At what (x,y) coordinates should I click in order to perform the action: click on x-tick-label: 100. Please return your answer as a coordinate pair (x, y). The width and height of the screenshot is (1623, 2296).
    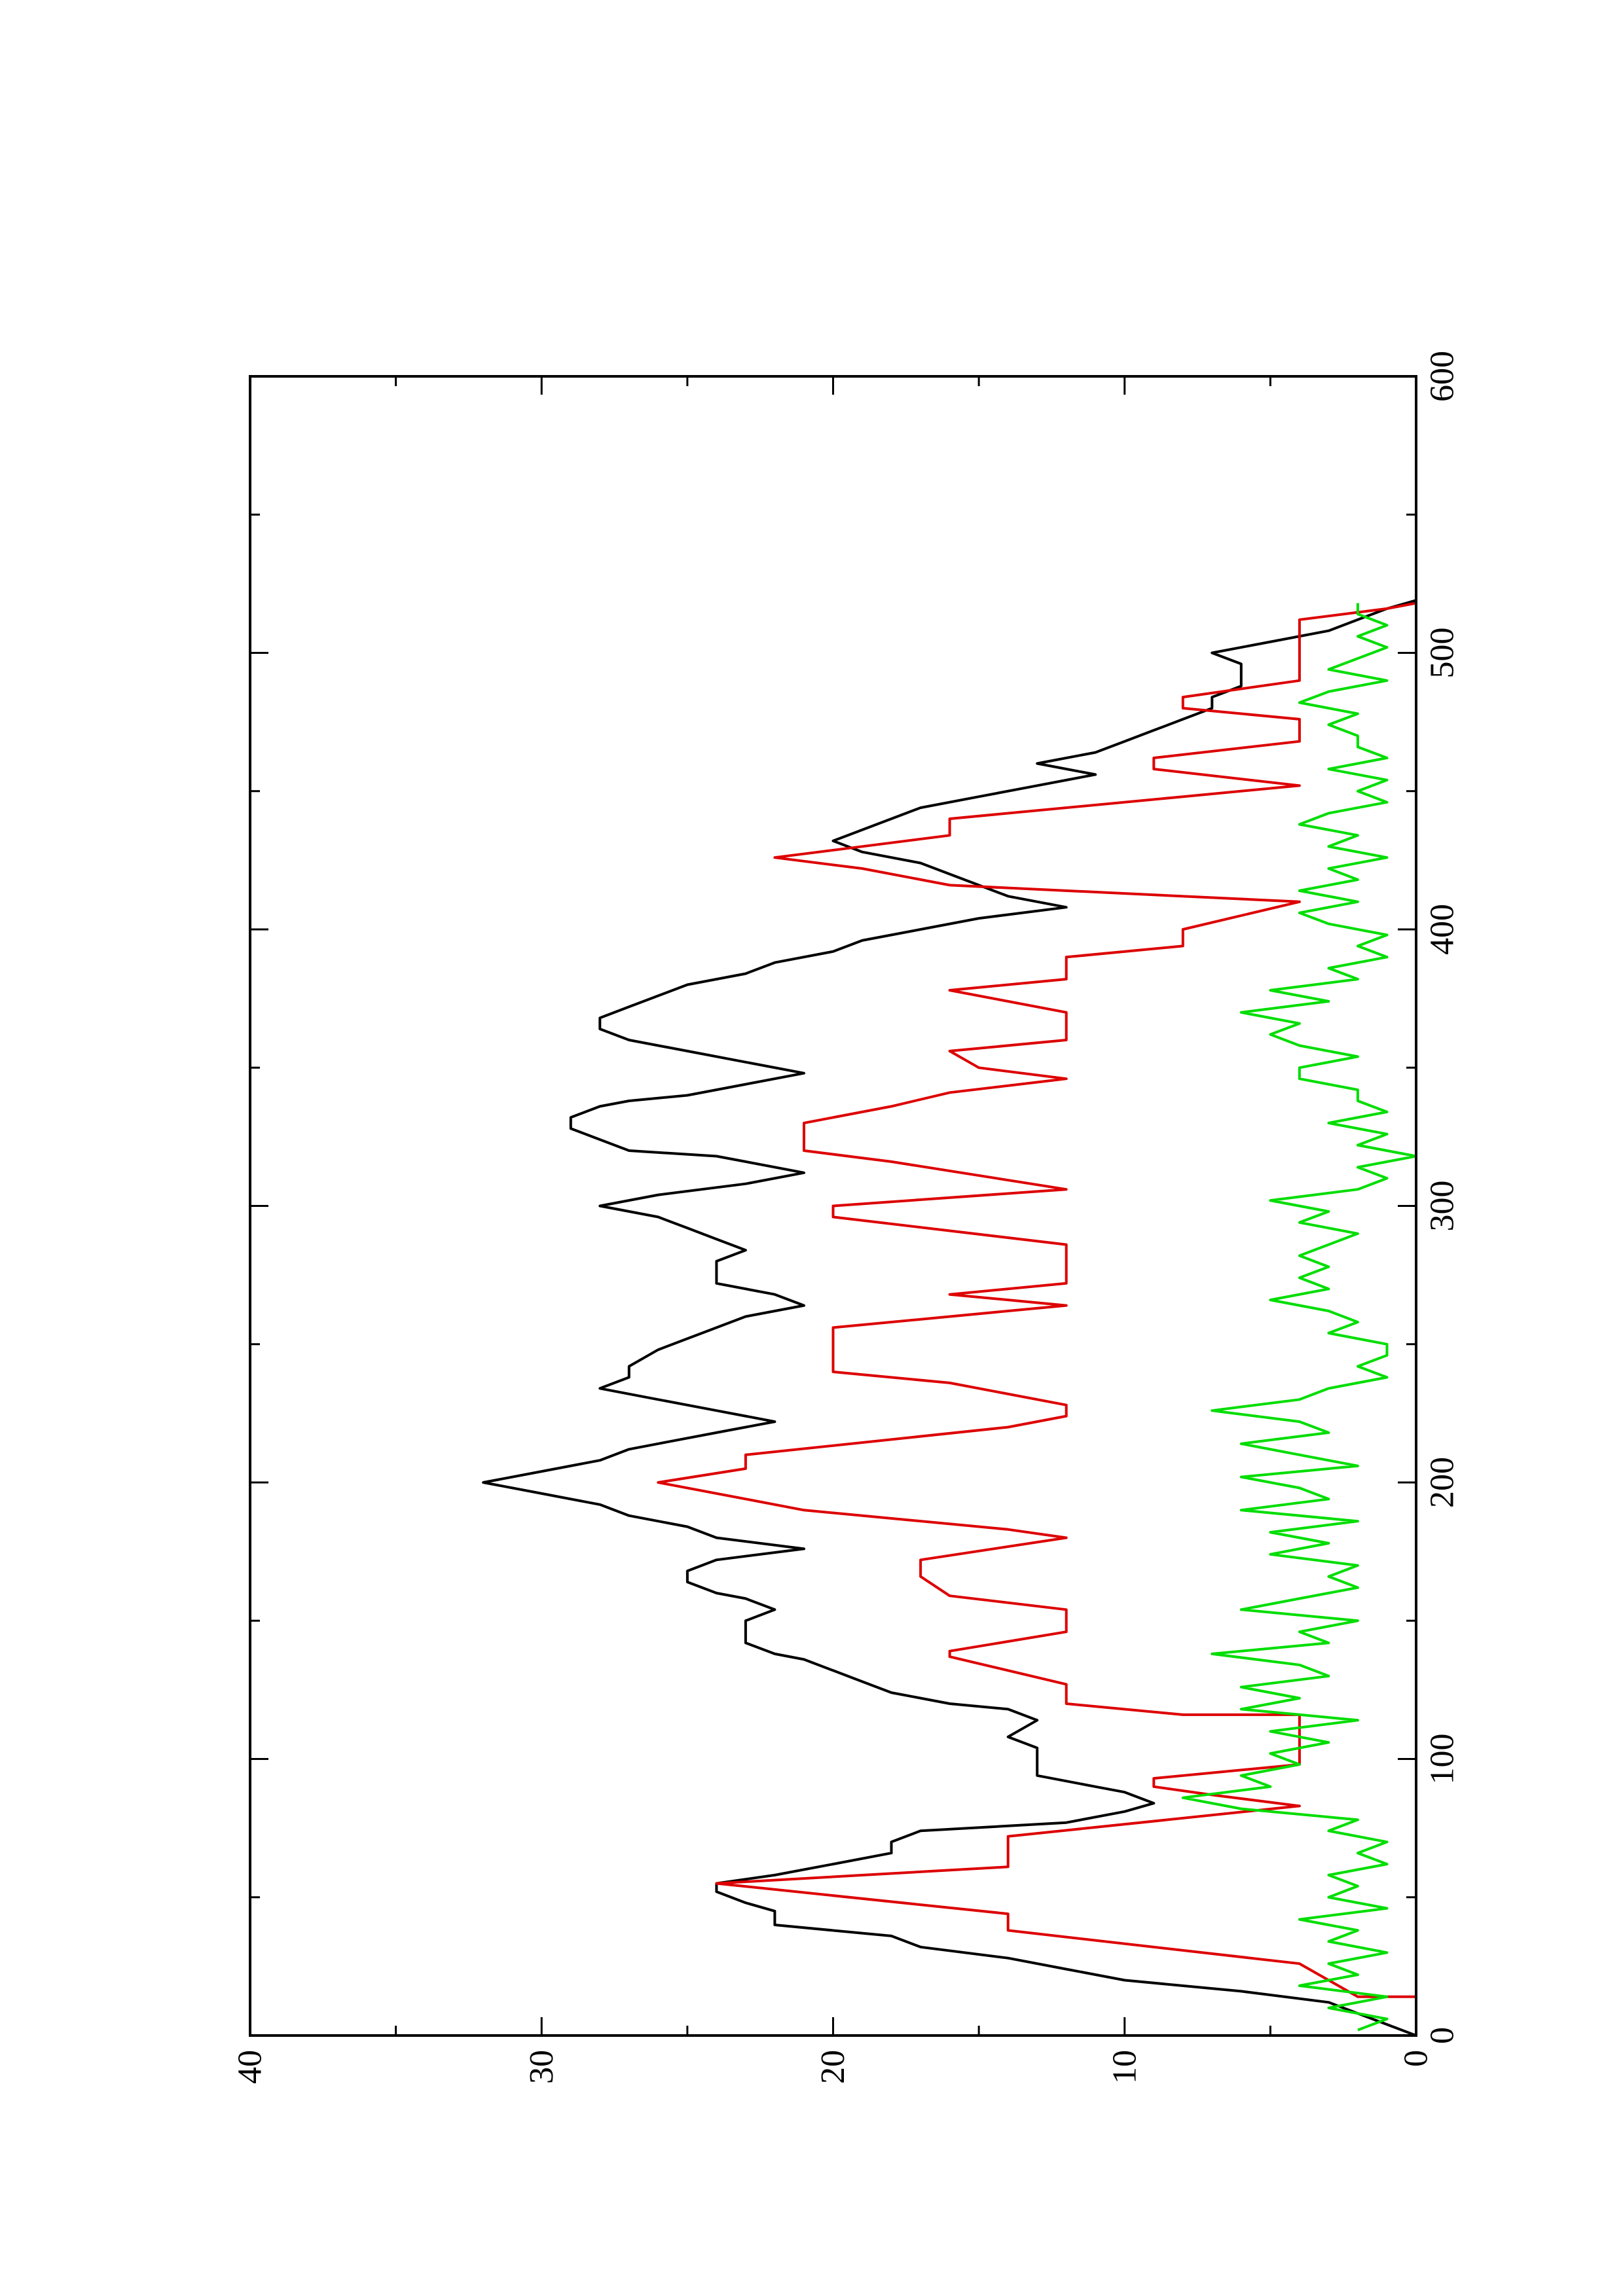
    Looking at the image, I should click on (1442, 1759).